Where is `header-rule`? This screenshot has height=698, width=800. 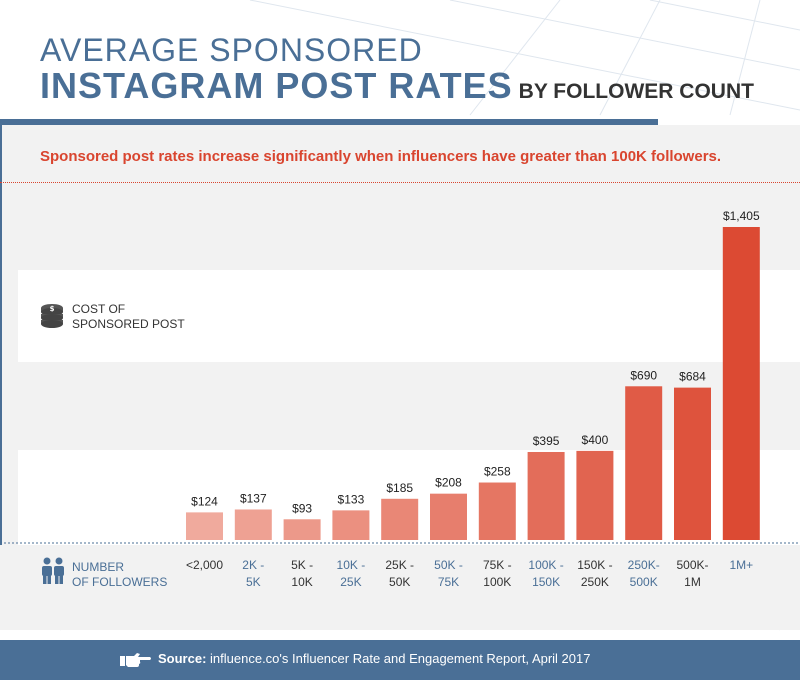
header-rule is located at coordinates (329, 122).